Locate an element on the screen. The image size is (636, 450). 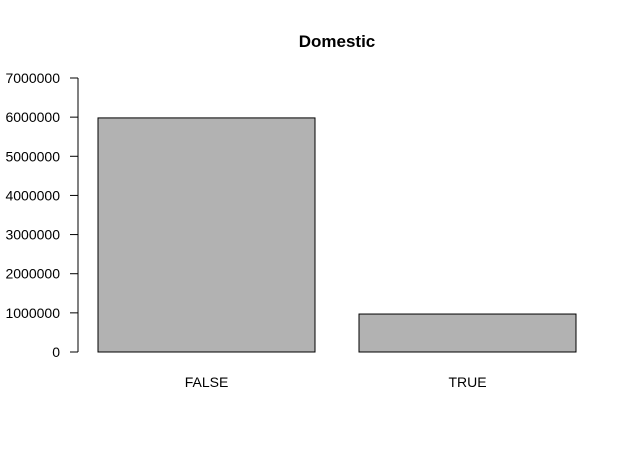
x-category-label: TRUE is located at coordinates (467, 382).